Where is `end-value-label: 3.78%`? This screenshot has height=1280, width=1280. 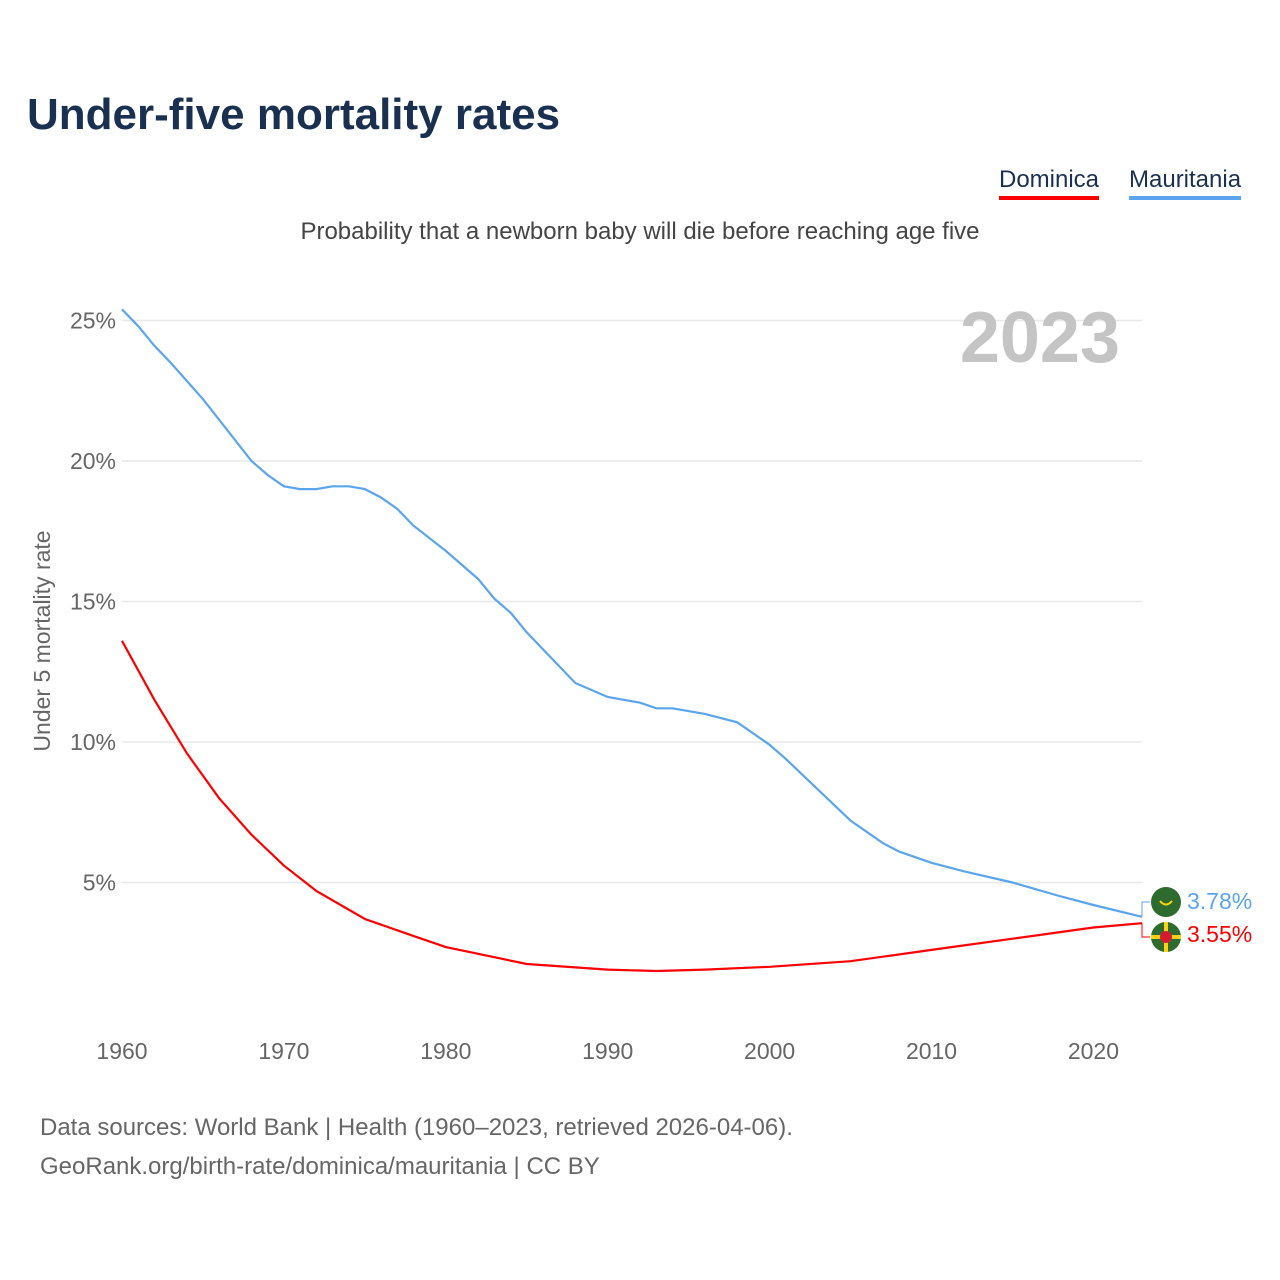 end-value-label: 3.78% is located at coordinates (1219, 901).